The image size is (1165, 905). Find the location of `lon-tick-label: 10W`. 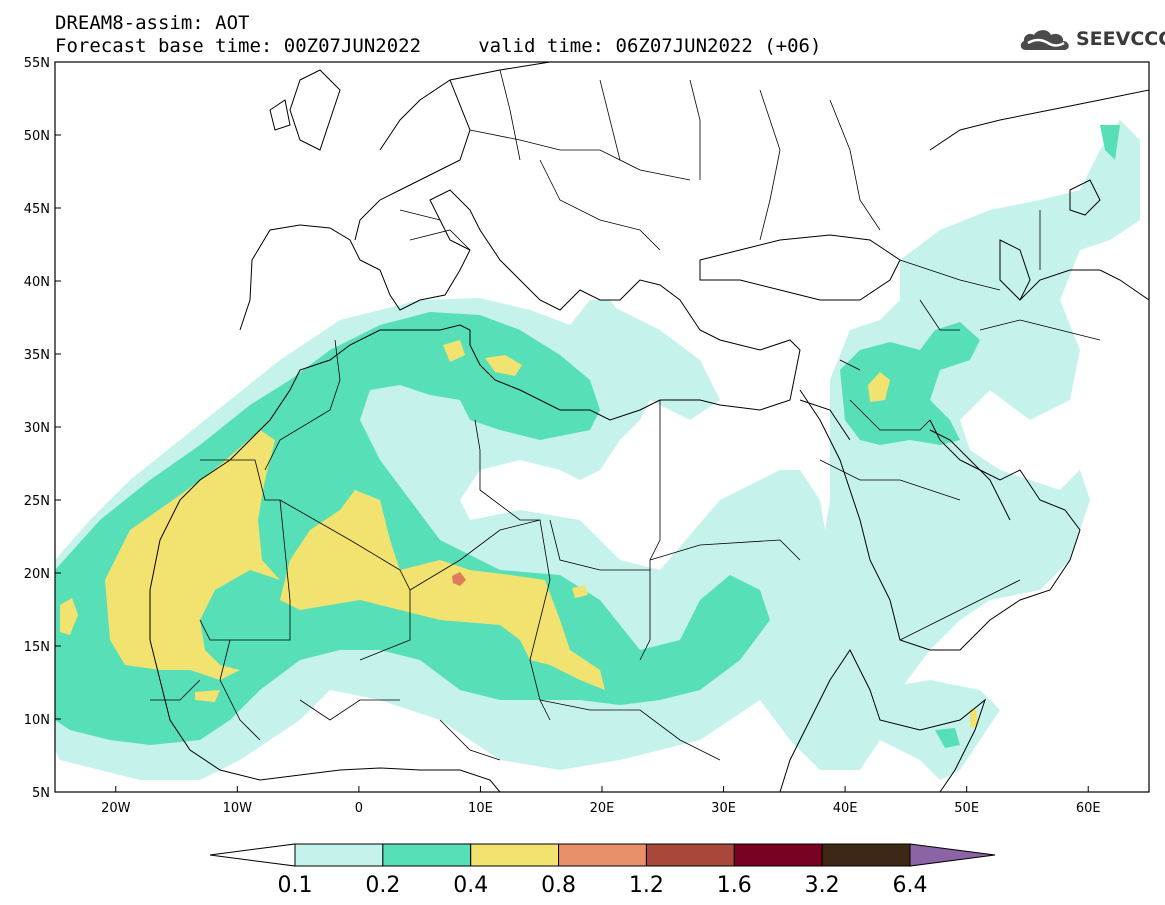

lon-tick-label: 10W is located at coordinates (238, 808).